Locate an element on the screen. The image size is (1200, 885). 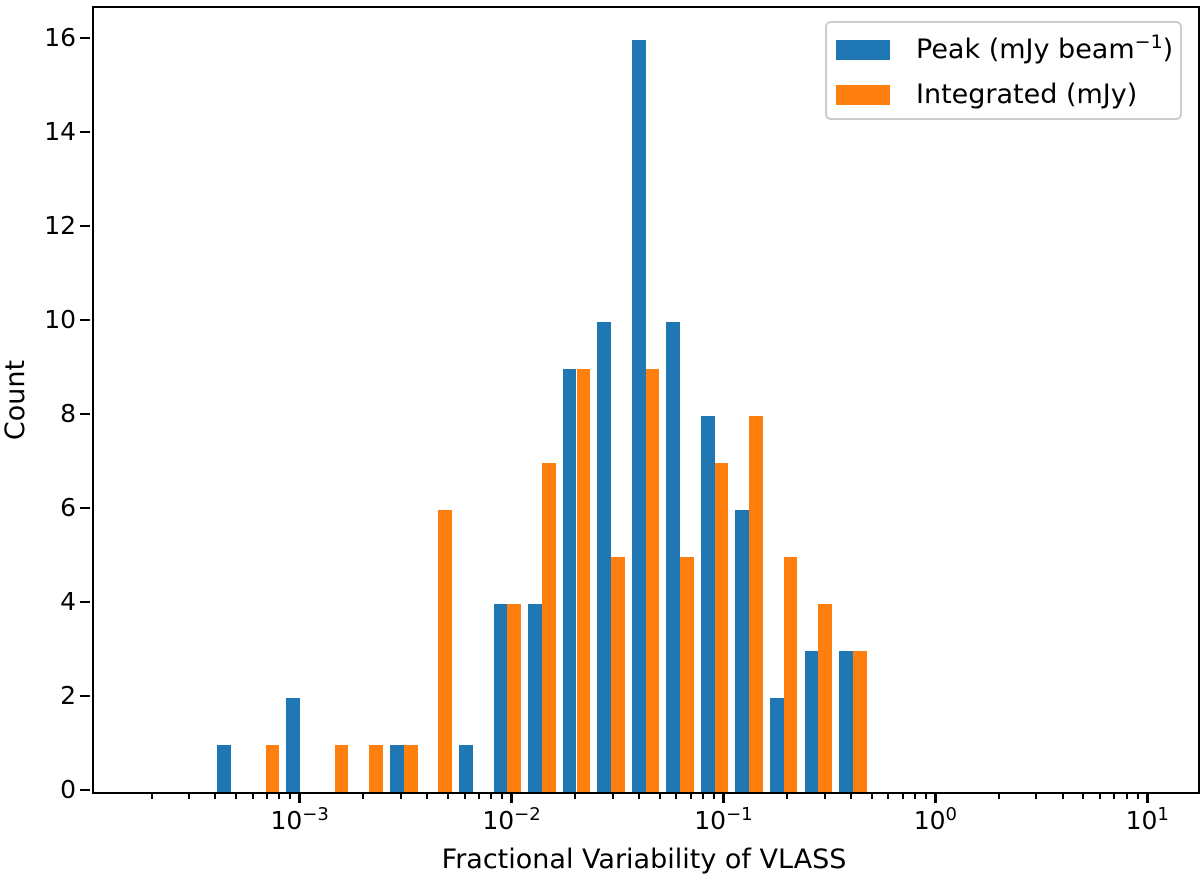
y-tick-label: 8 is located at coordinates (68, 413).